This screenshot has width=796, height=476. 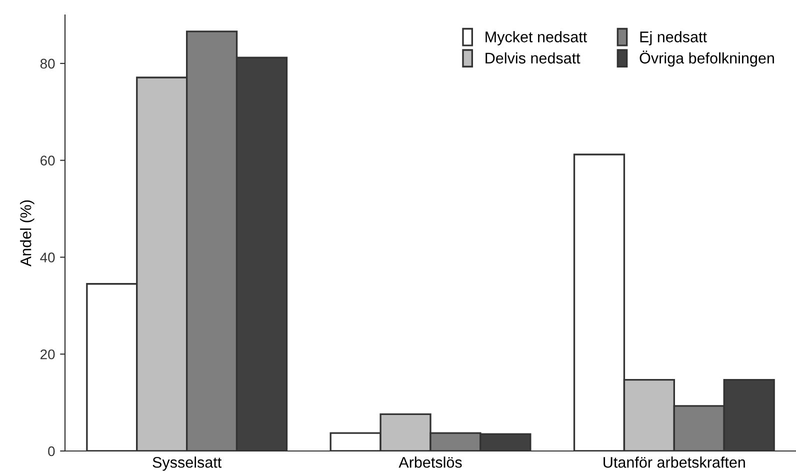 What do you see at coordinates (27, 233) in the screenshot?
I see `y-axis-title: Andel (%)` at bounding box center [27, 233].